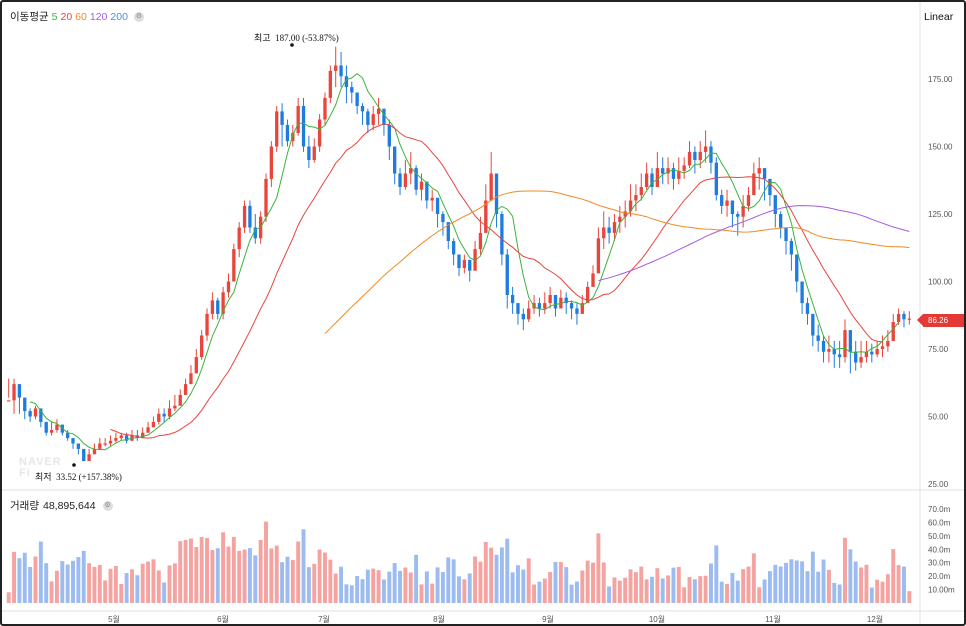 The height and width of the screenshot is (626, 966). I want to click on volume-tick-label: 20.0m, so click(939, 576).